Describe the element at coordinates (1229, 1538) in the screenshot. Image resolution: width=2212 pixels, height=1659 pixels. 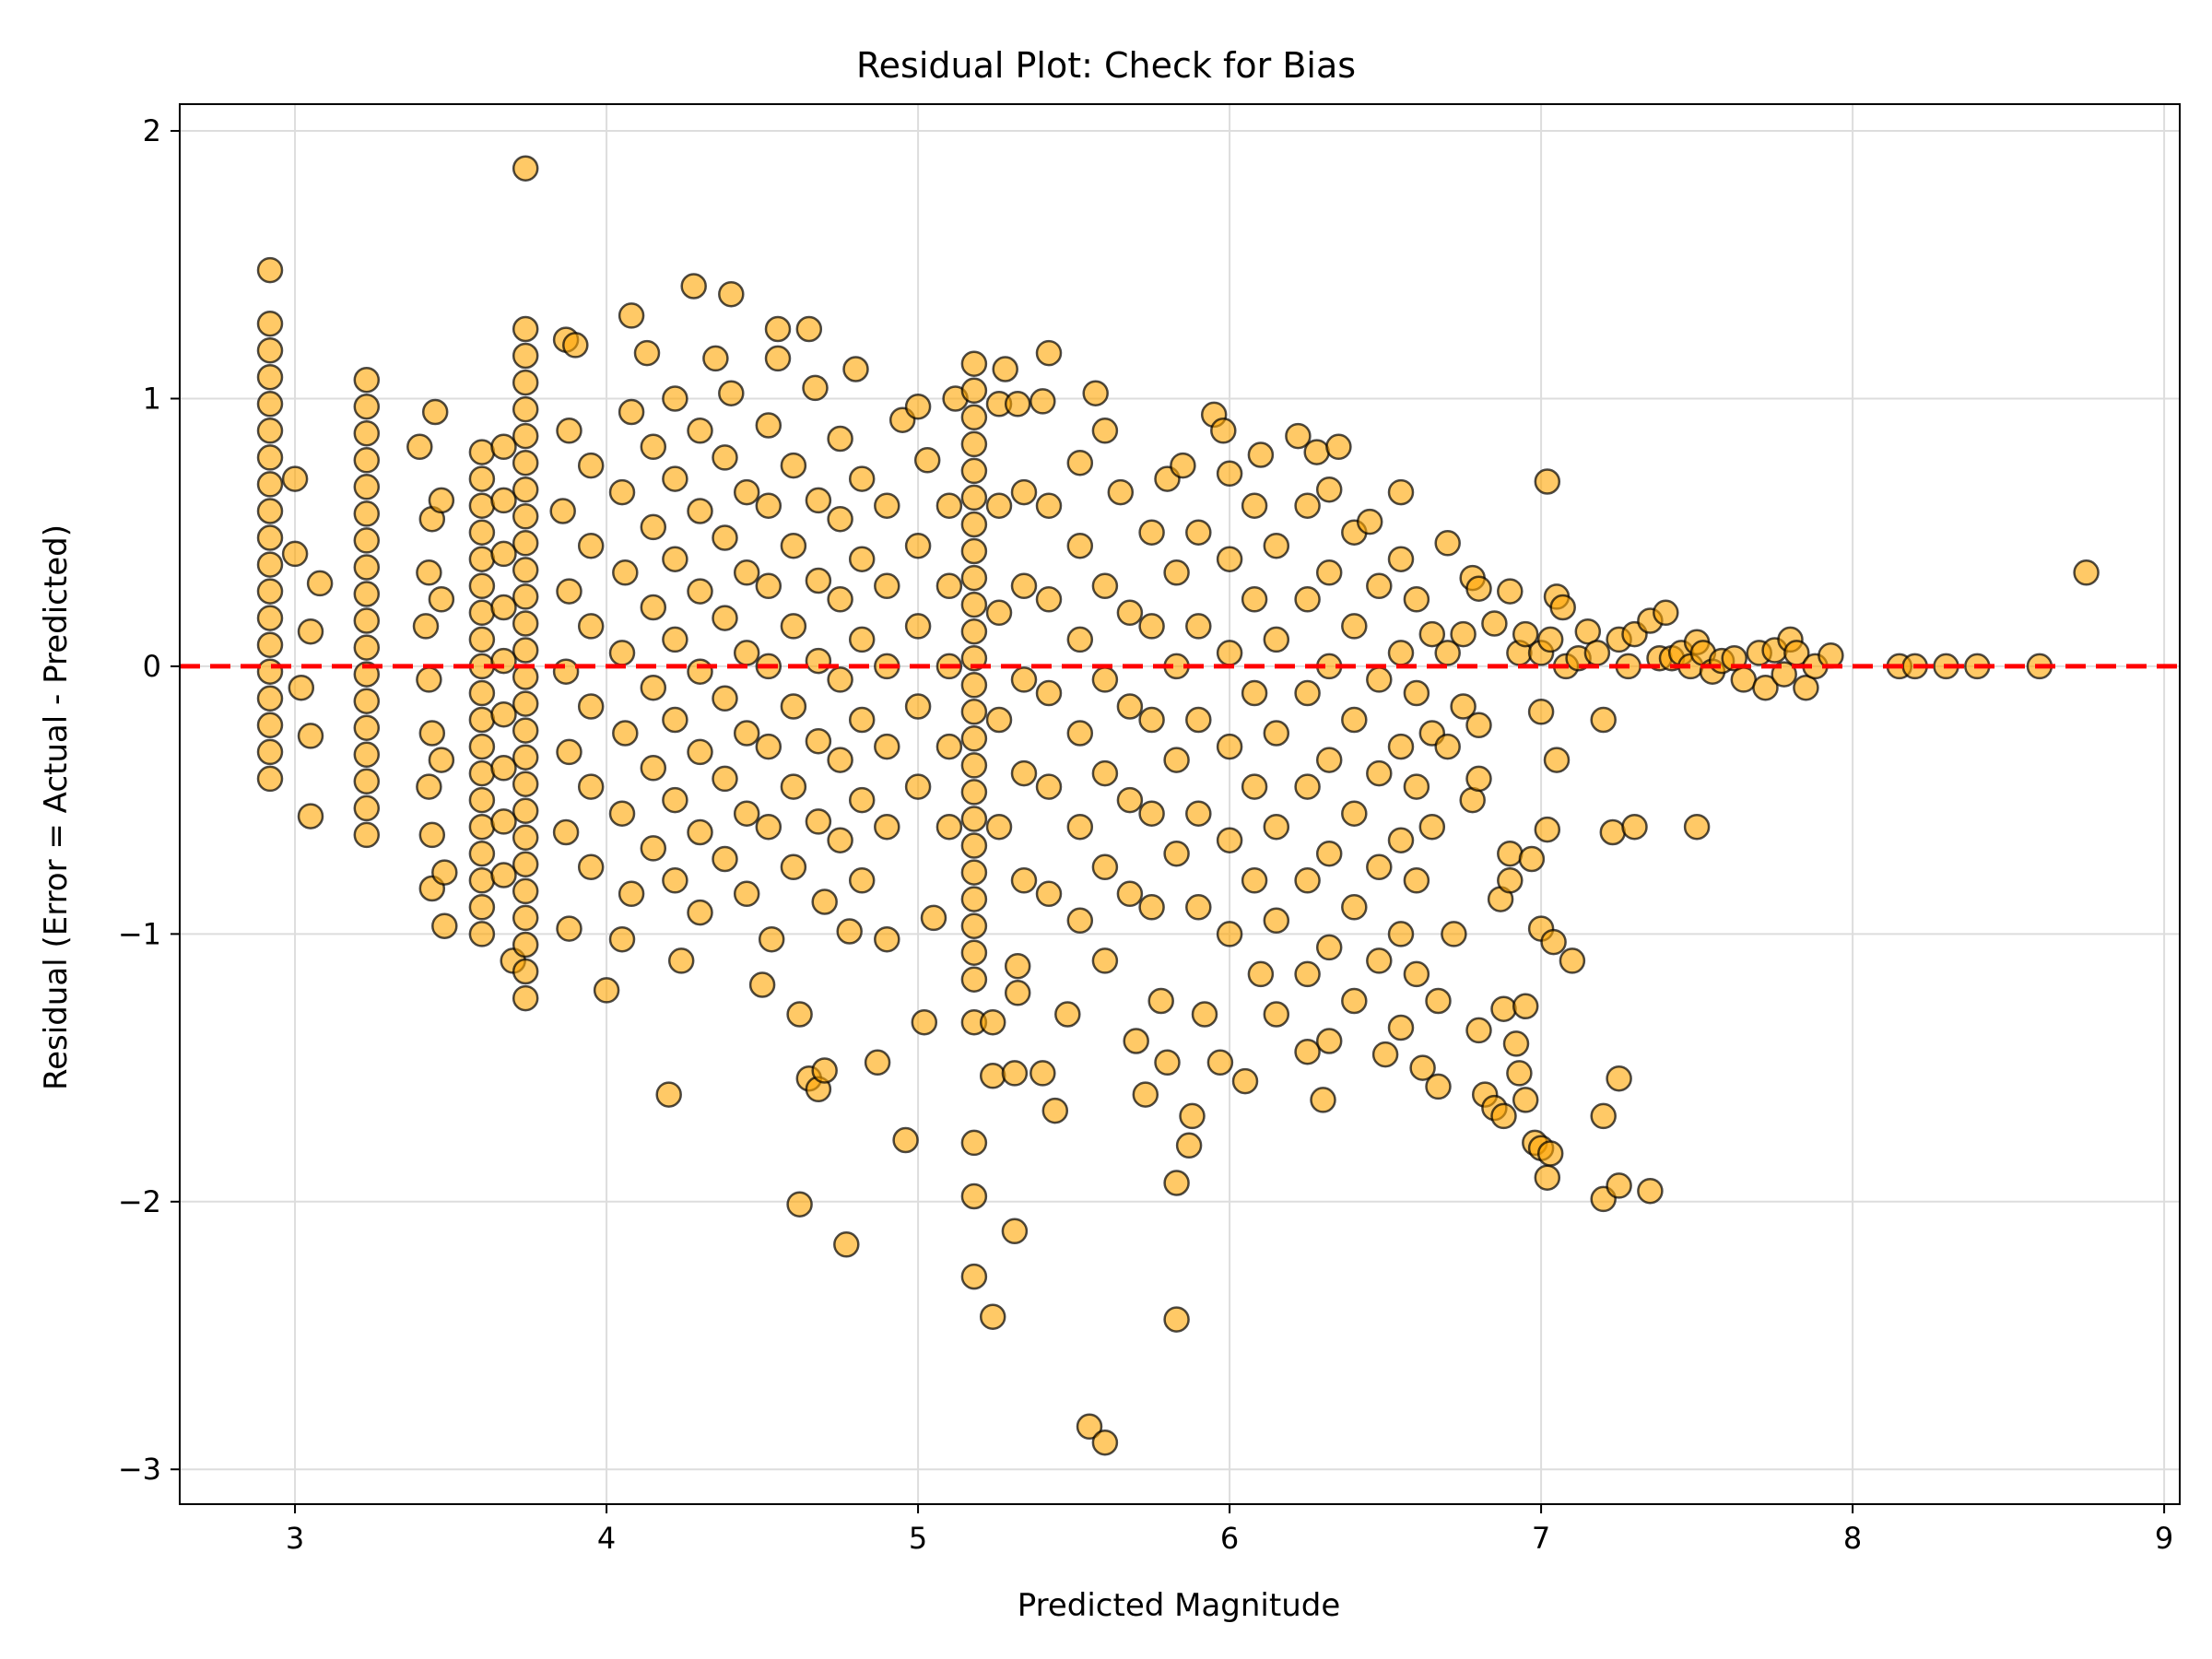
I see `x-tick-label: 6` at that location.